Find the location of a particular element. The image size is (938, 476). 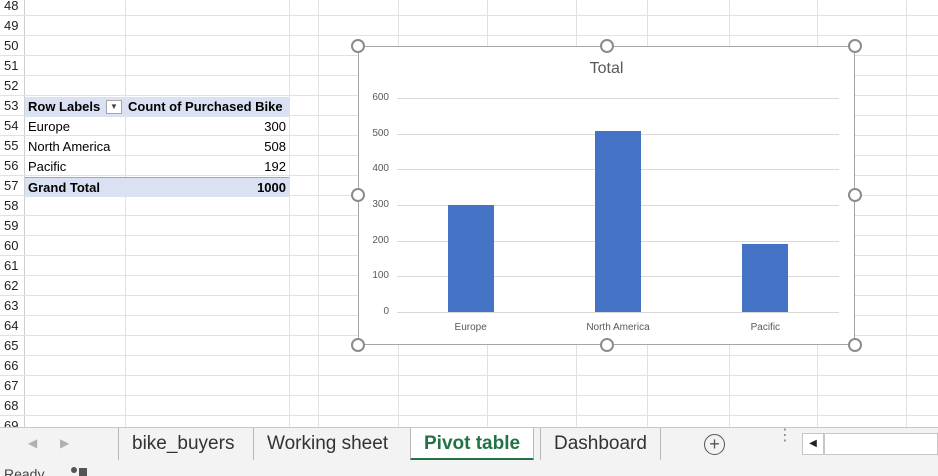

row-number: 49 is located at coordinates (11, 25).